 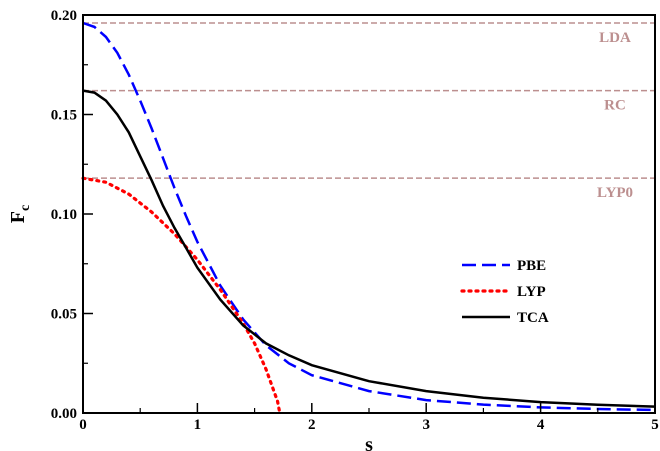 What do you see at coordinates (615, 38) in the screenshot?
I see `ref-label-lda: LDA` at bounding box center [615, 38].